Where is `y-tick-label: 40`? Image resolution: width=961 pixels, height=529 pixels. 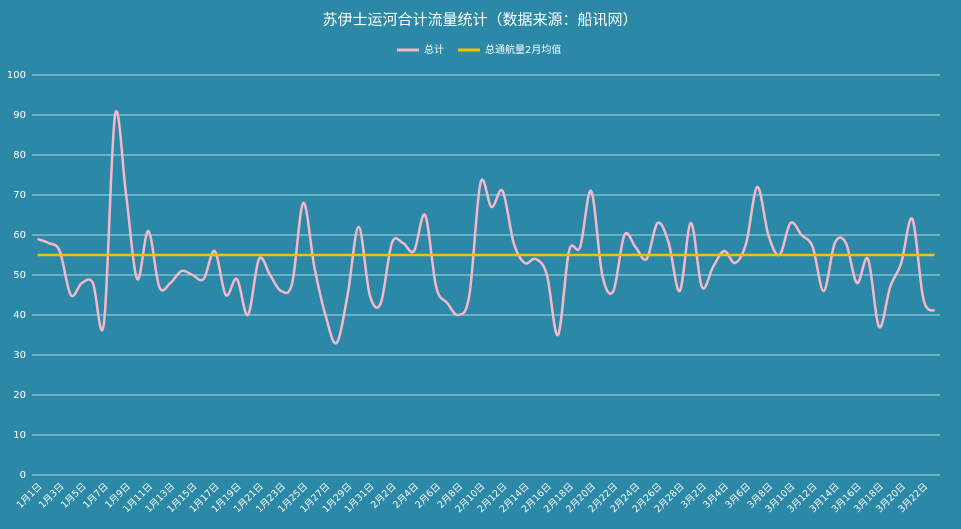 y-tick-label: 40 is located at coordinates (19, 315).